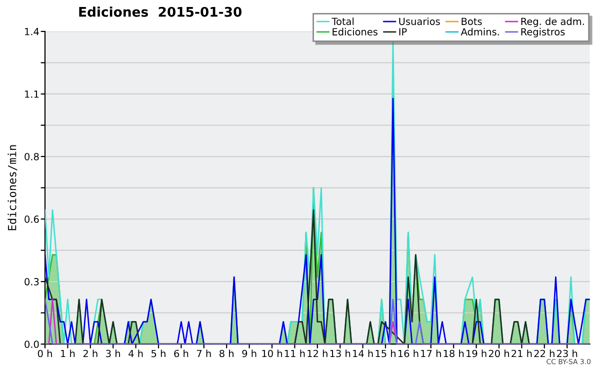 The image size is (600, 370). Describe the element at coordinates (318, 354) in the screenshot. I see `x-tick-label: 12 h` at that location.